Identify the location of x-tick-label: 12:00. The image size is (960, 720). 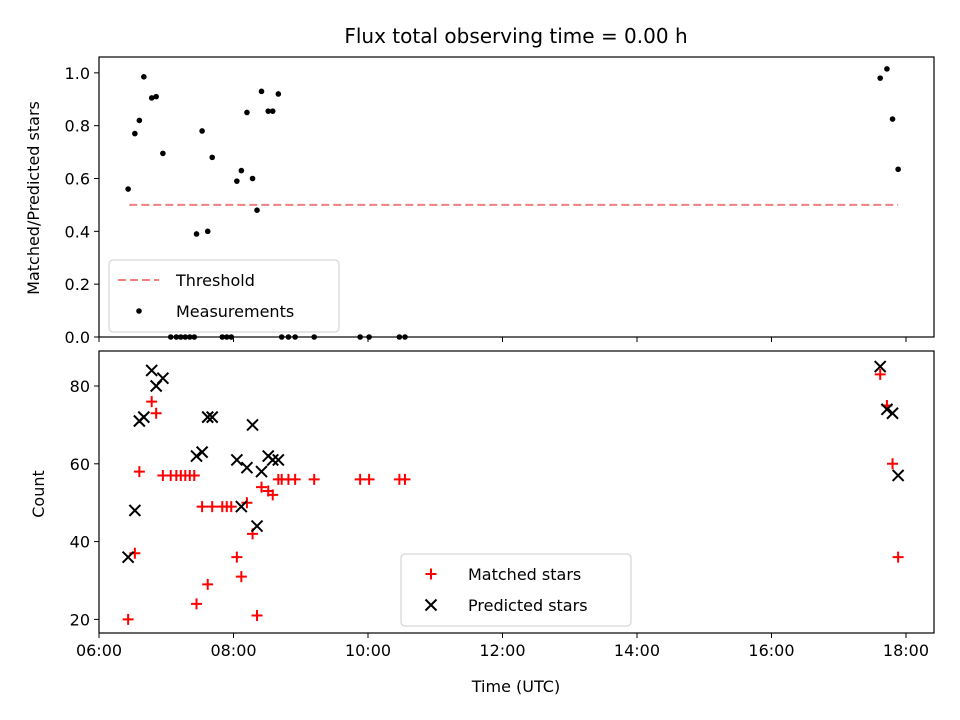
(502, 650).